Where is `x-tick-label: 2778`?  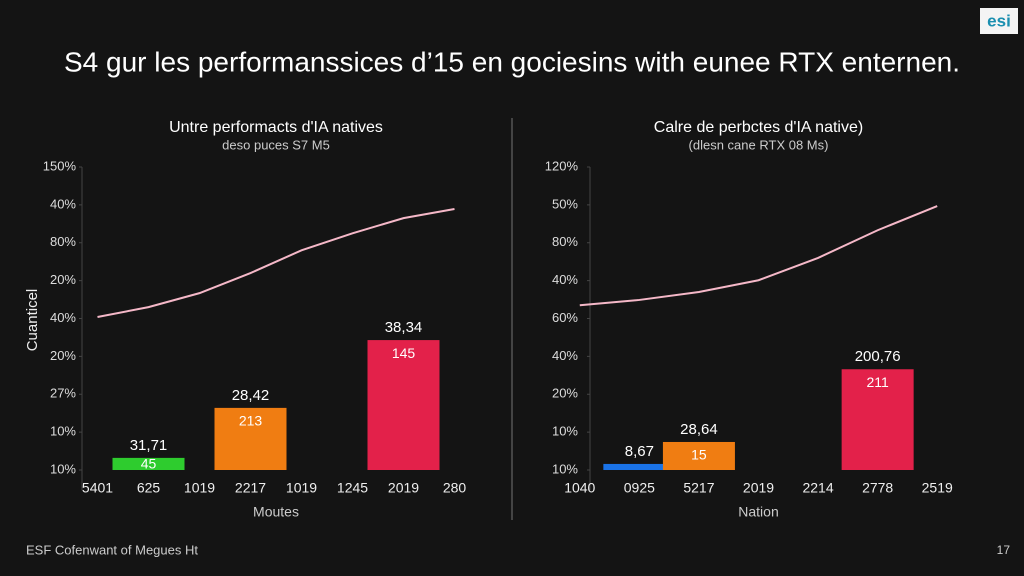
x-tick-label: 2778 is located at coordinates (877, 488).